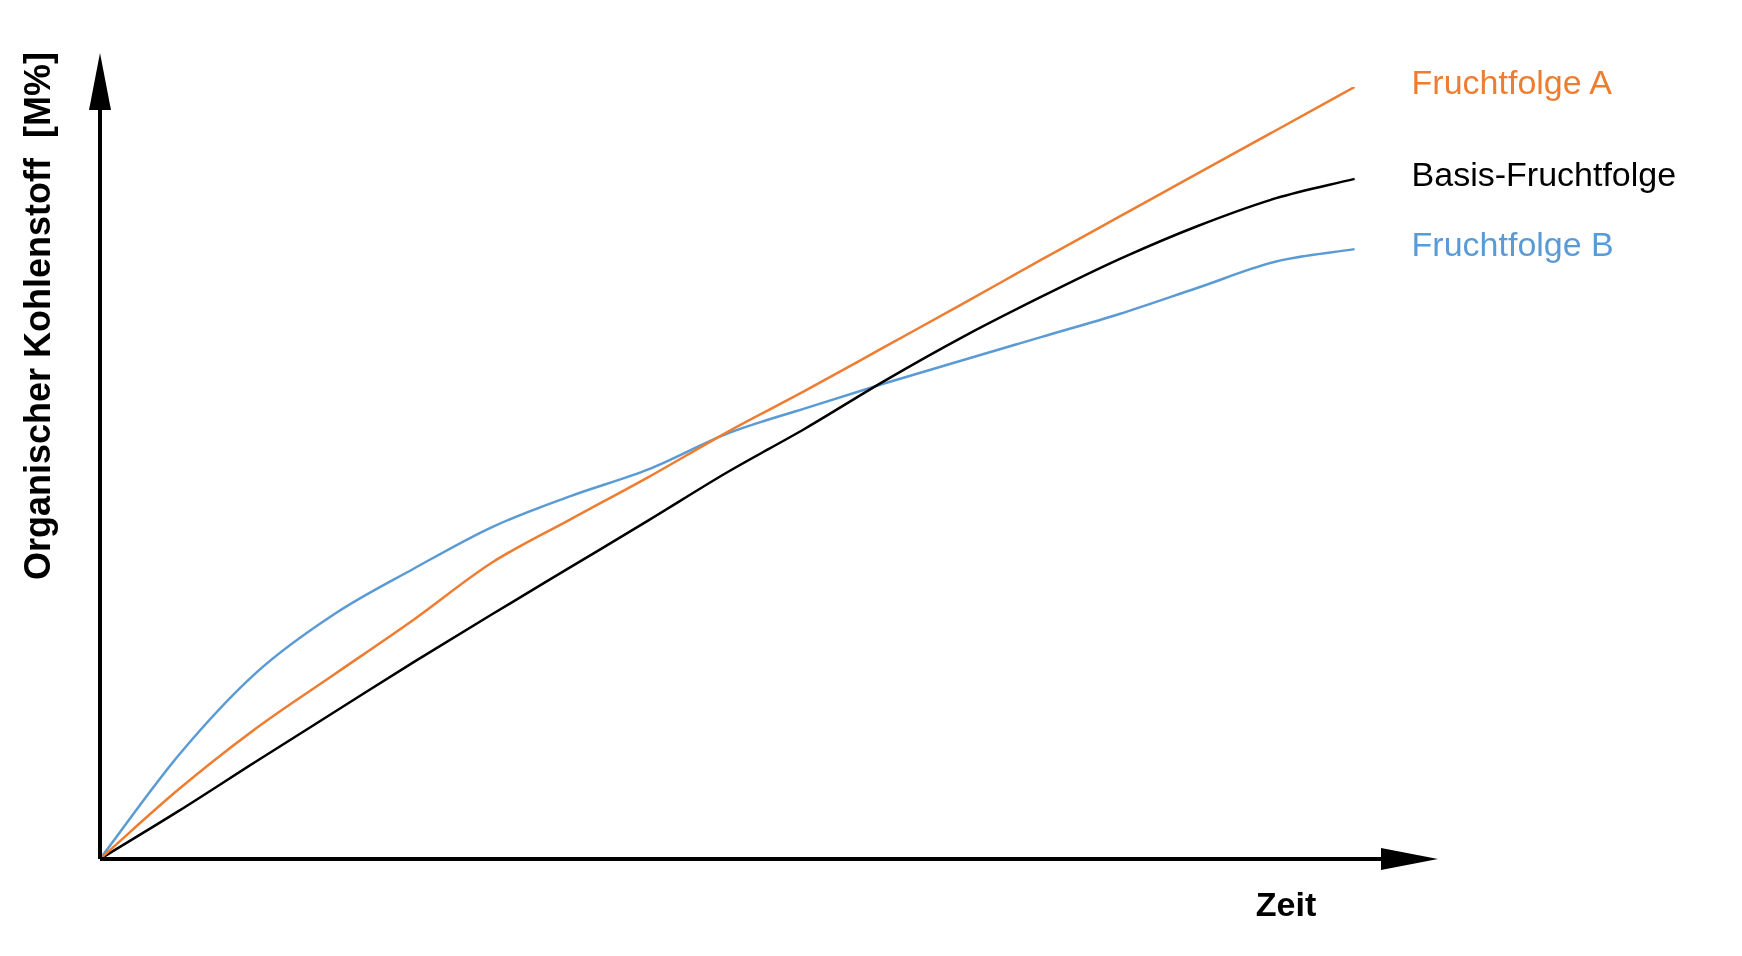  Describe the element at coordinates (1512, 244) in the screenshot. I see `series-label: Fruchtfolge B` at that location.